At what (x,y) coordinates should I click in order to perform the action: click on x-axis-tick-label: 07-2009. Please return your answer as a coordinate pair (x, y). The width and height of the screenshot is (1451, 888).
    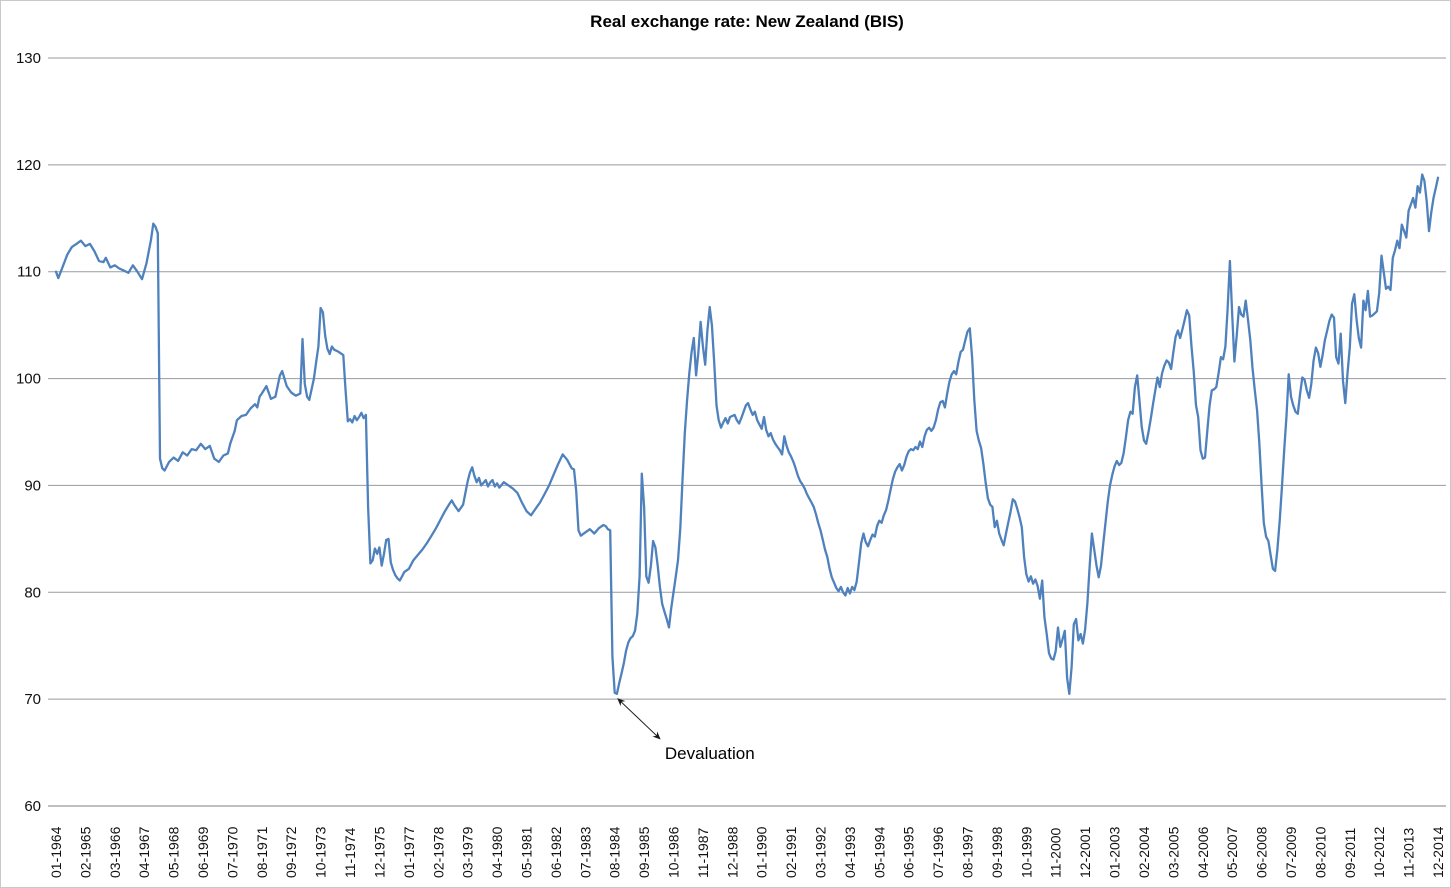
    Looking at the image, I should click on (1291, 852).